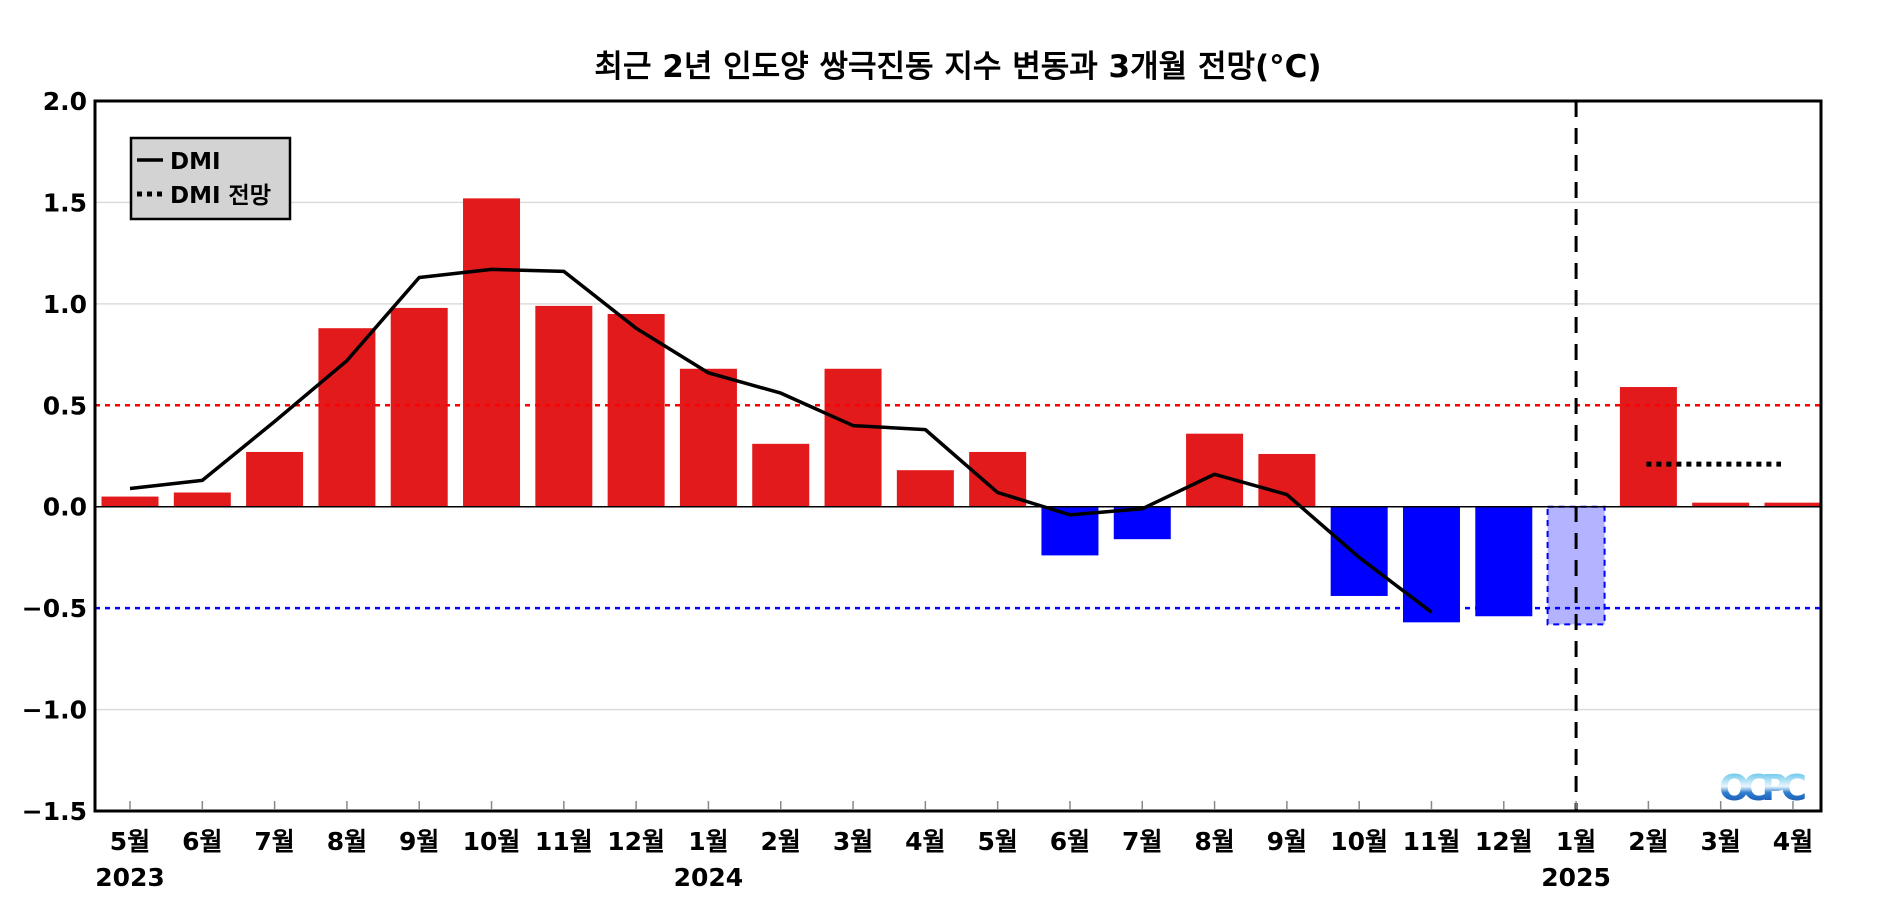 This screenshot has width=1900, height=900. I want to click on year-label: 2023, so click(130, 877).